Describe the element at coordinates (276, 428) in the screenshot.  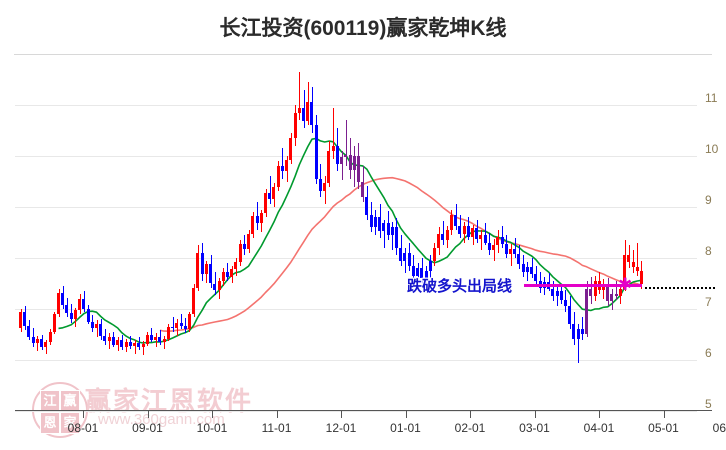
I see `x-axis-label-11-01: 11-01` at that location.